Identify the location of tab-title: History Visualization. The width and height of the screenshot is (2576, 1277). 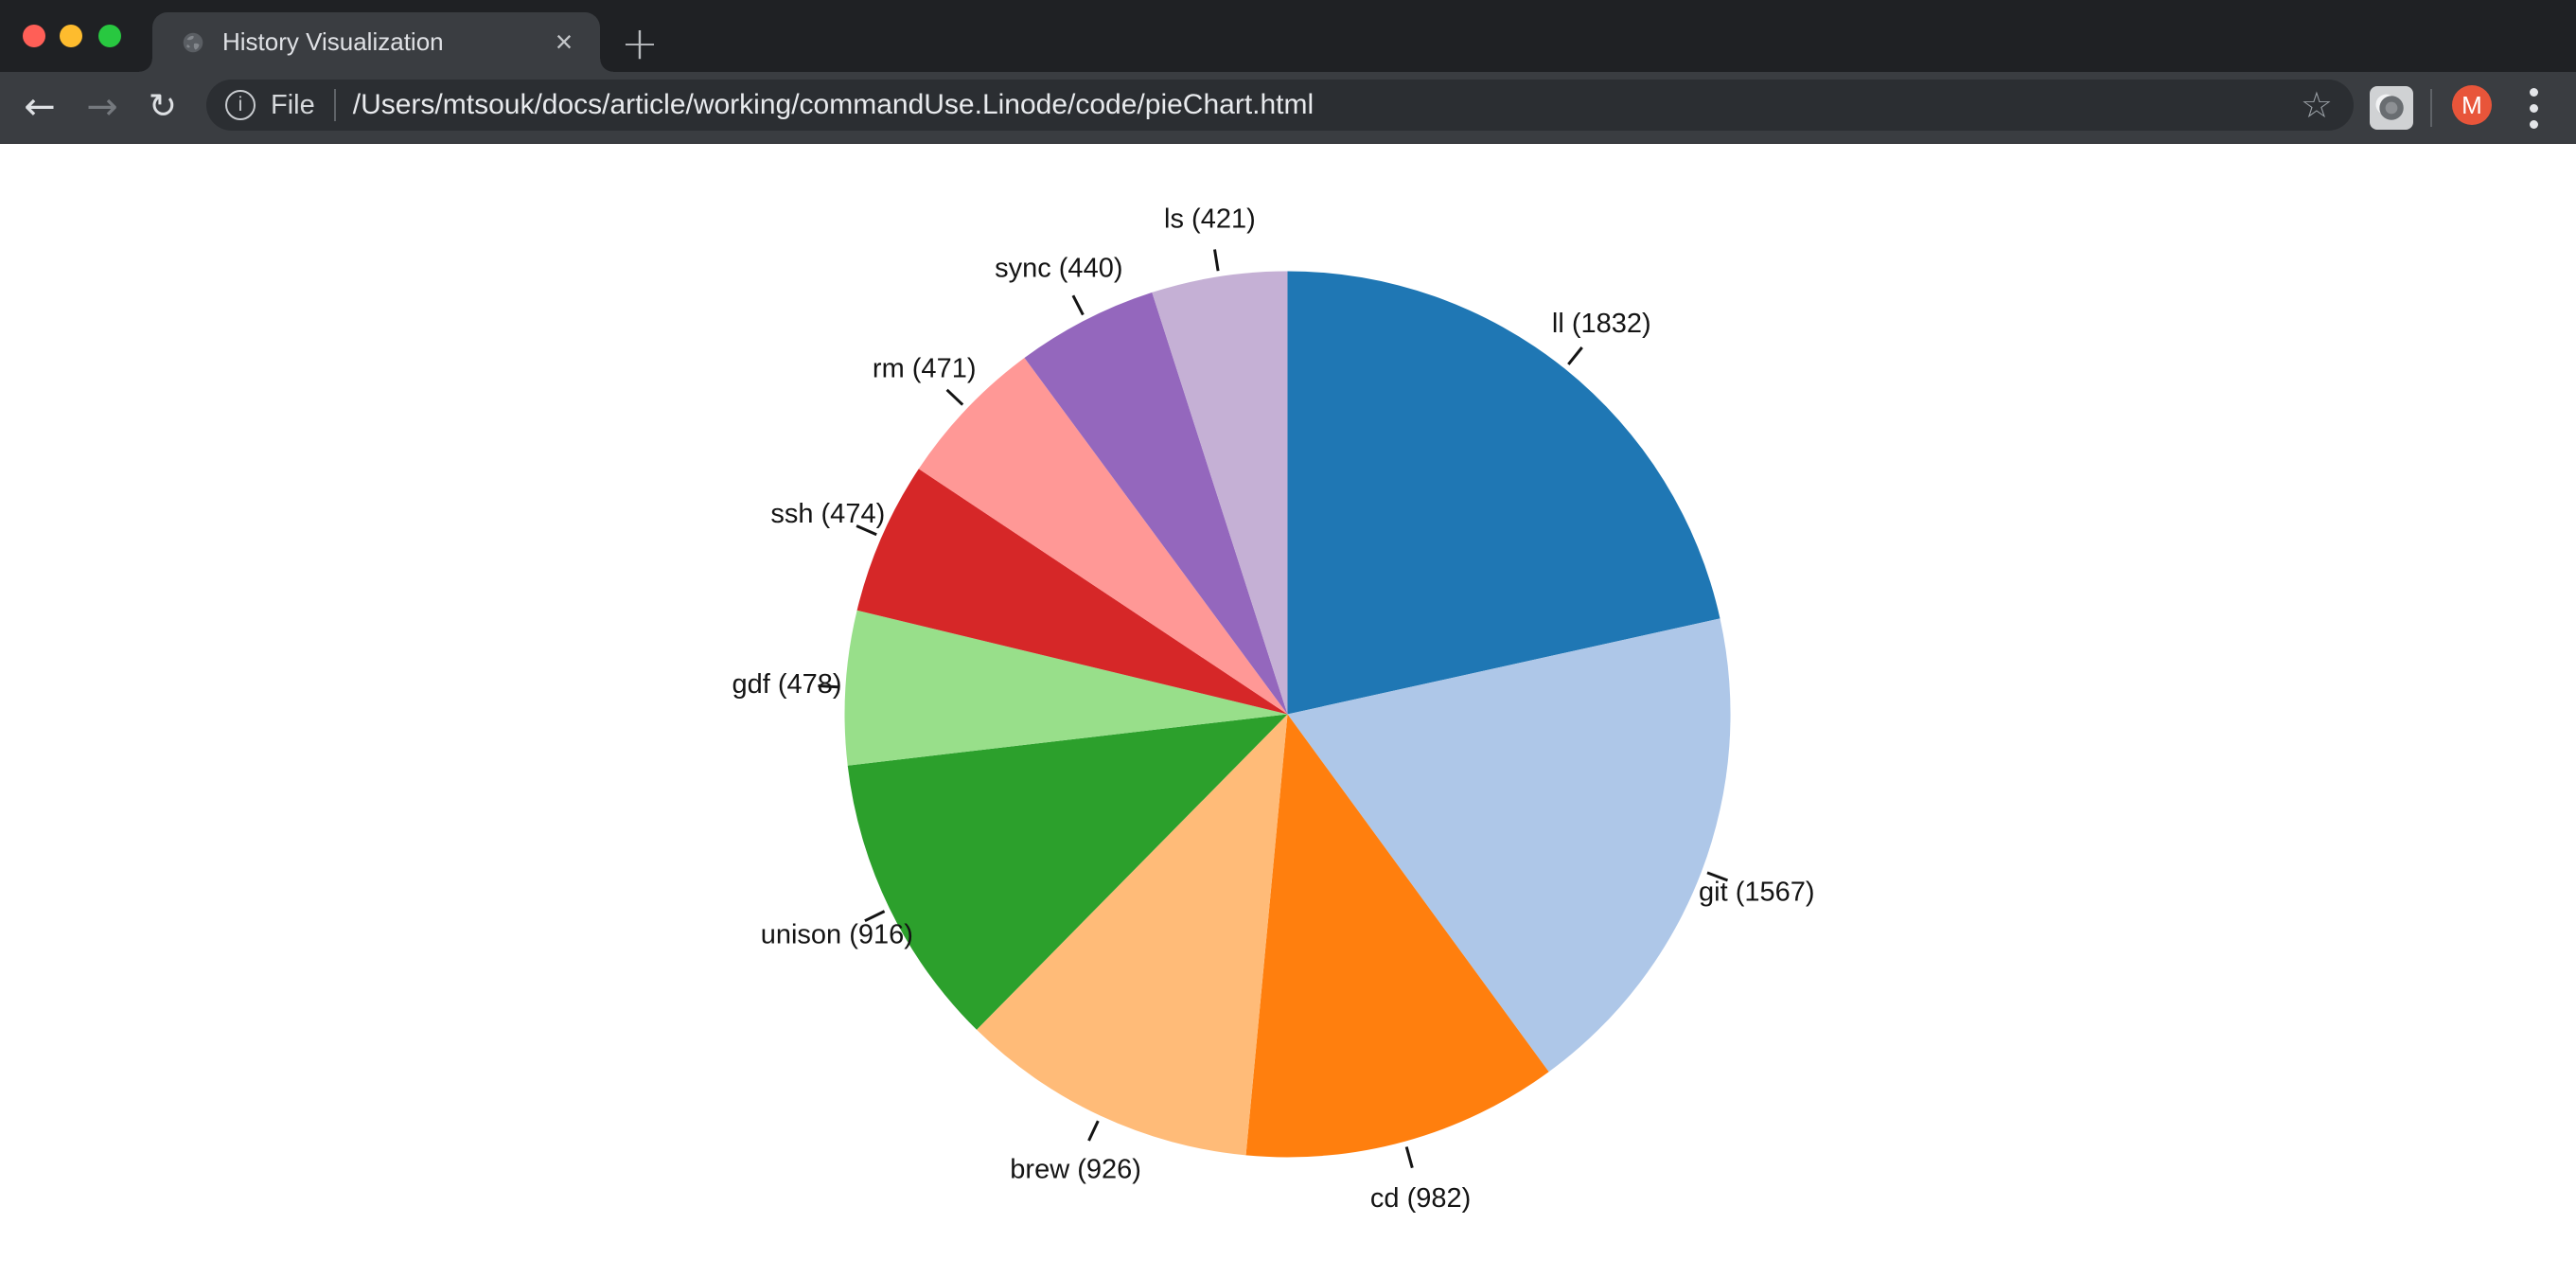
(333, 41).